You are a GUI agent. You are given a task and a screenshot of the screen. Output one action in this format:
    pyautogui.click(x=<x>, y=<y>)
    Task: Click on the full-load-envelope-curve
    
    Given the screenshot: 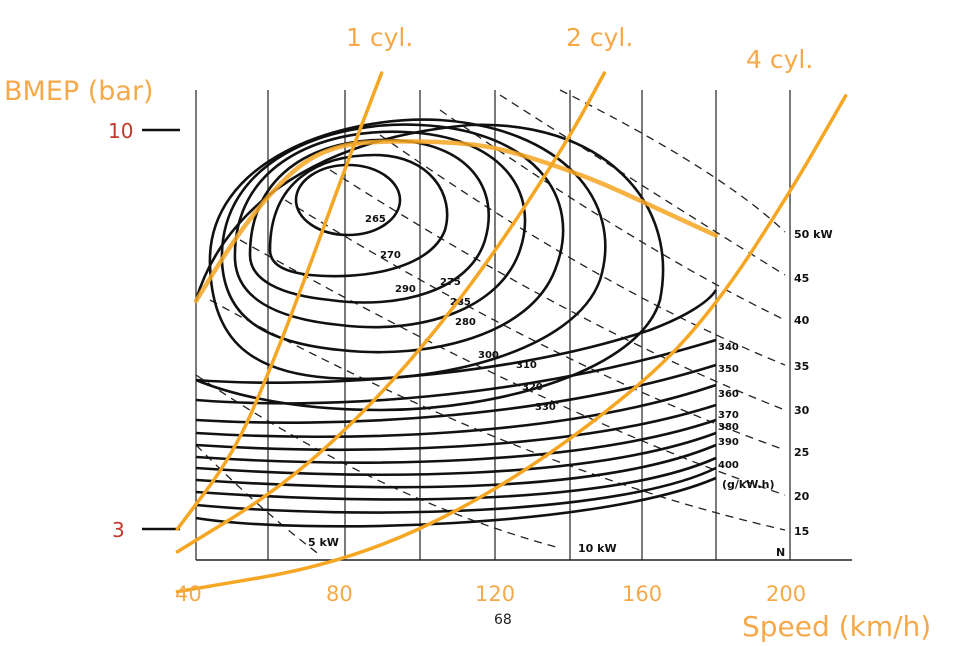 What is the action you would take?
    pyautogui.click(x=456, y=221)
    